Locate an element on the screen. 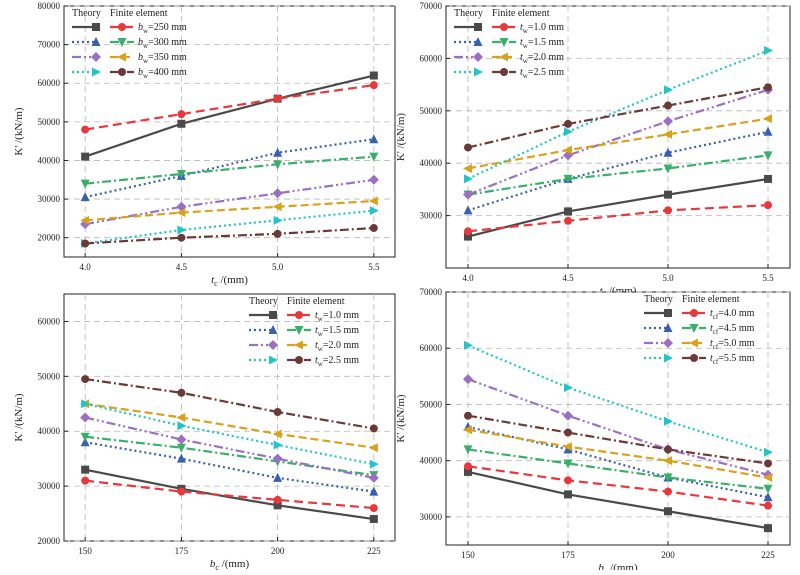 The width and height of the screenshot is (800, 575). x-axis-label: bc /(mm) is located at coordinates (230, 564).